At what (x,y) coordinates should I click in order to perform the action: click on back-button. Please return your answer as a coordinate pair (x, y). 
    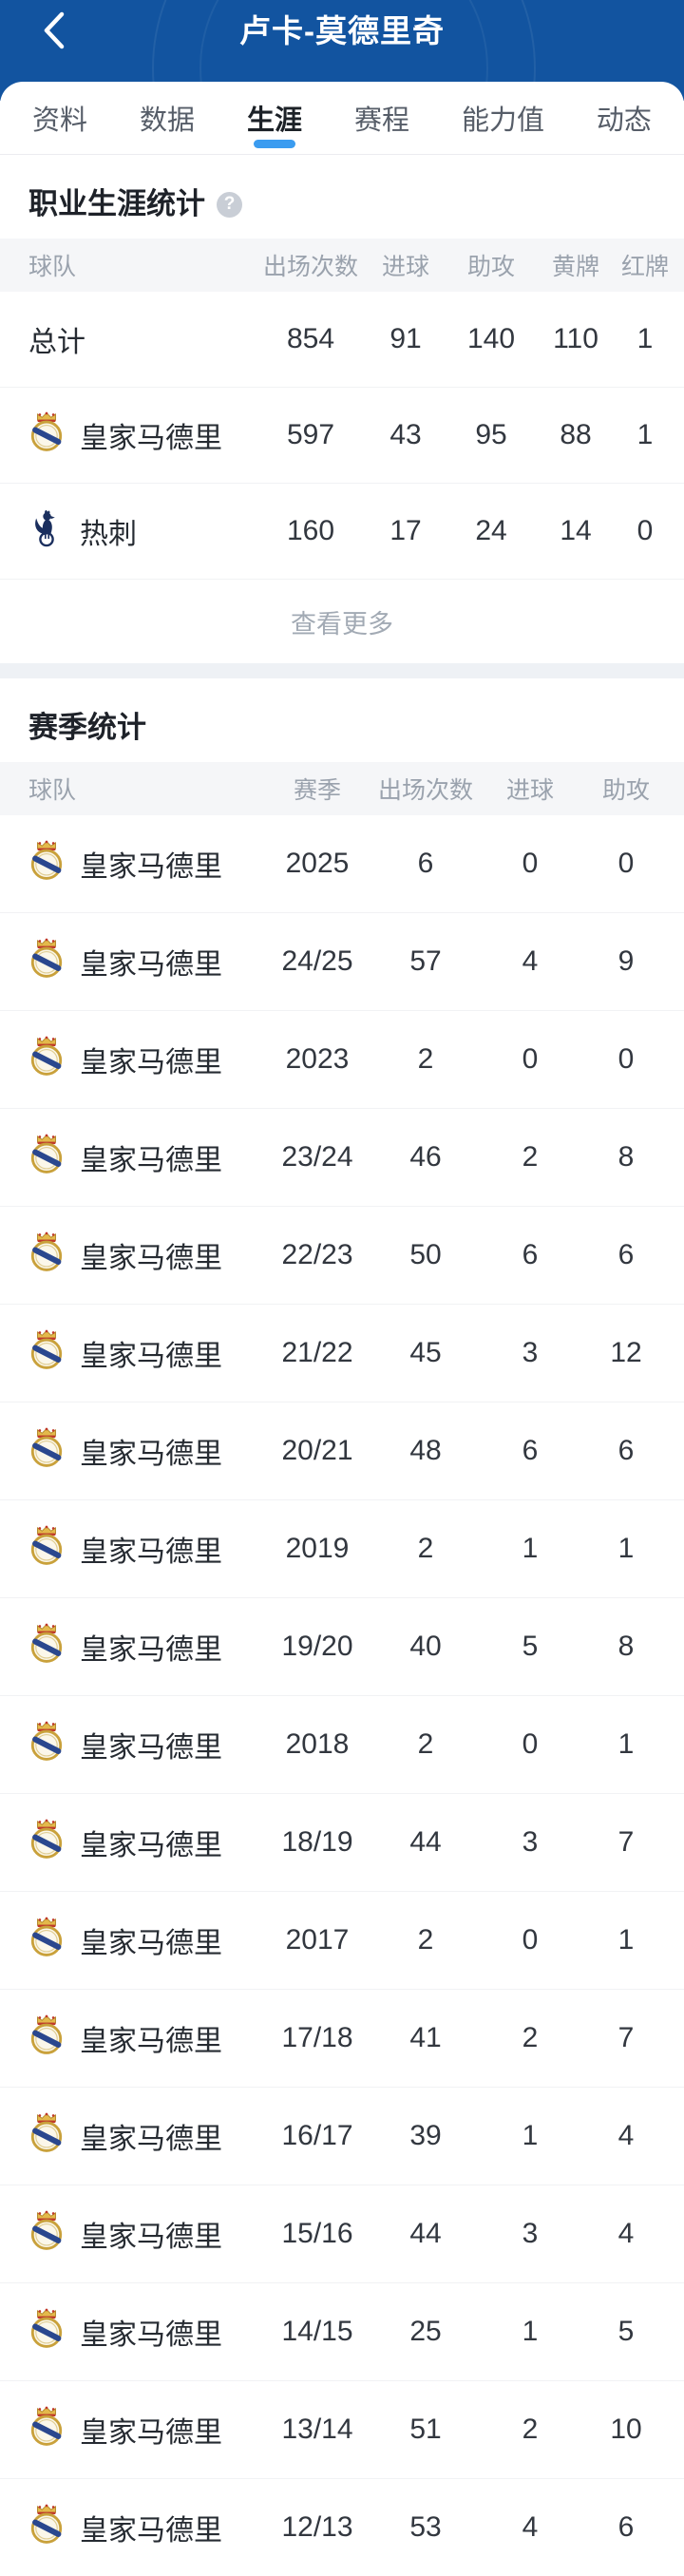
    Looking at the image, I should click on (53, 32).